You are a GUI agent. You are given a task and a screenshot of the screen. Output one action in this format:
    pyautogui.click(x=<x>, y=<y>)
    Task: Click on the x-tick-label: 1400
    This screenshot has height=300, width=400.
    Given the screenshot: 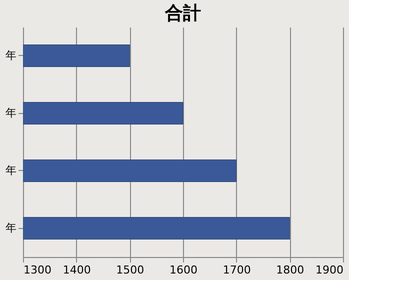 What is the action you would take?
    pyautogui.click(x=76, y=270)
    